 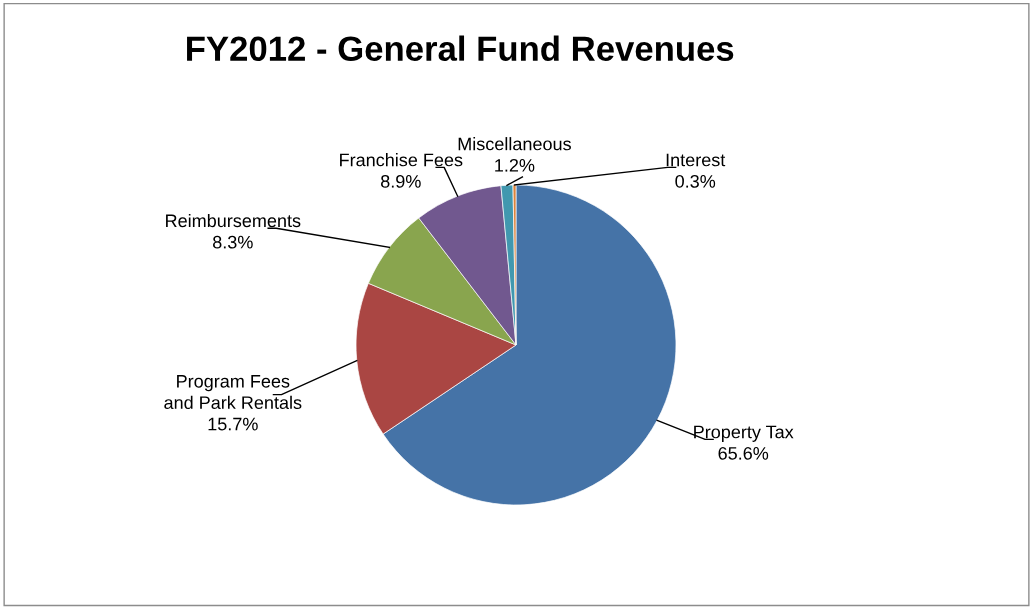 I want to click on slice-label: Program Fees and Park Rentals, so click(x=233, y=392).